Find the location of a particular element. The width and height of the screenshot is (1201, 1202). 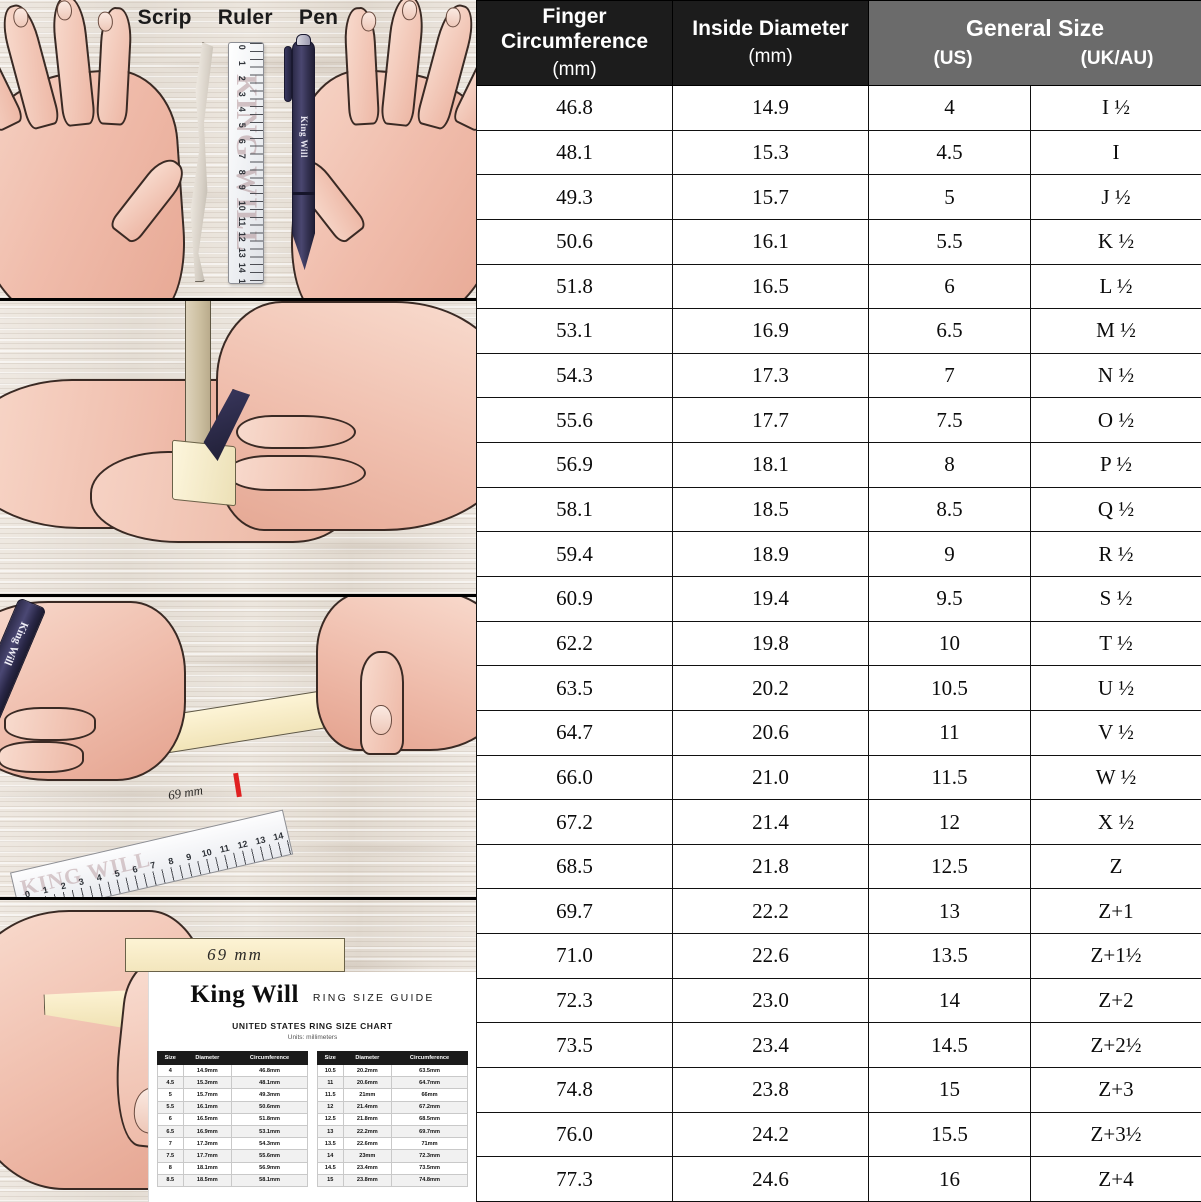

mini-cell-size: 12 is located at coordinates (330, 1107).